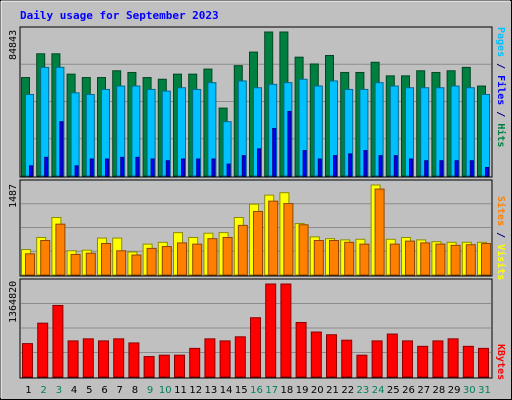 The height and width of the screenshot is (400, 512). I want to click on day-label: 21, so click(332, 390).